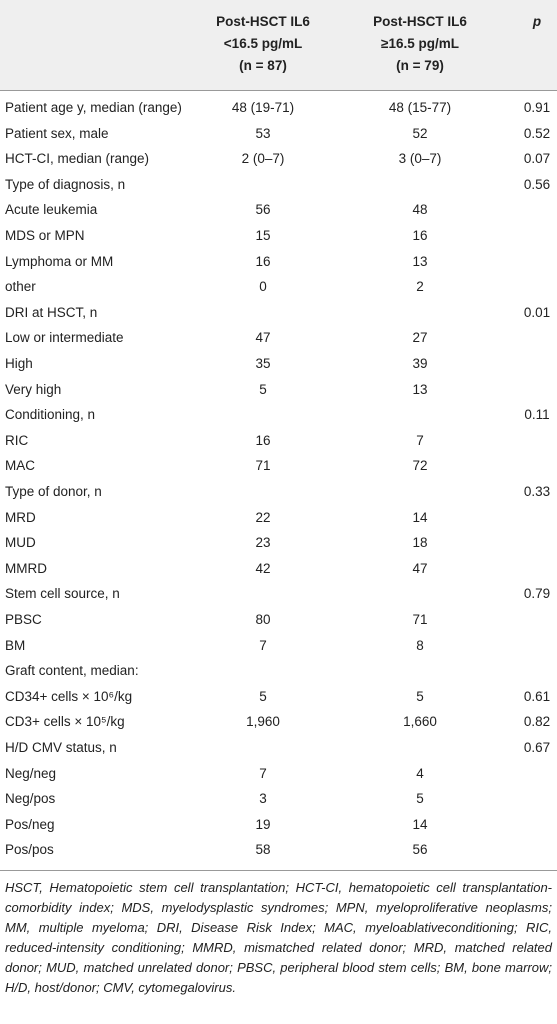 The width and height of the screenshot is (557, 1024). Describe the element at coordinates (537, 696) in the screenshot. I see `p-value: 0.61` at that location.